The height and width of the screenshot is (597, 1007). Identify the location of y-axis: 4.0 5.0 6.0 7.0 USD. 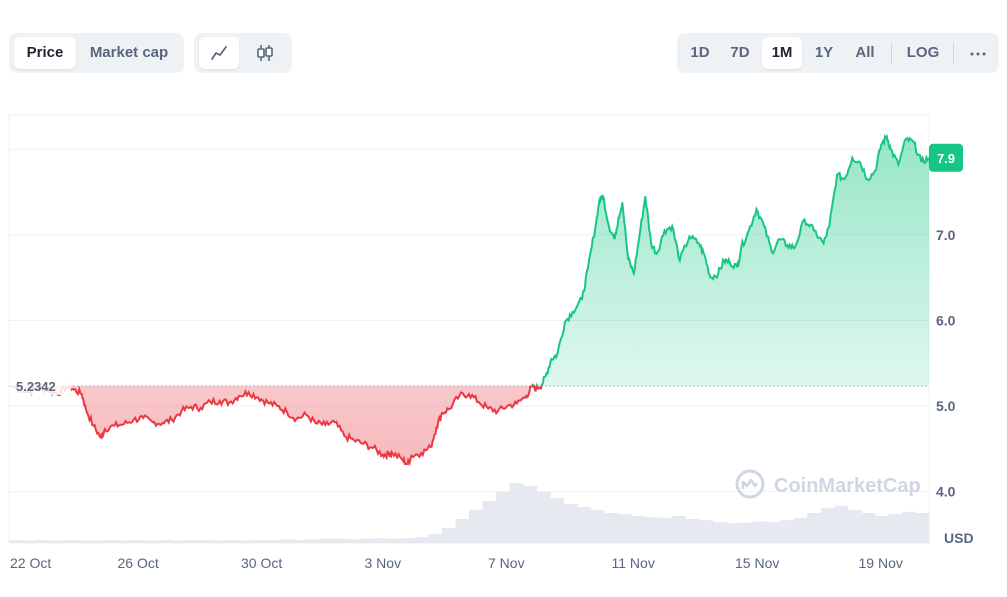
(955, 386).